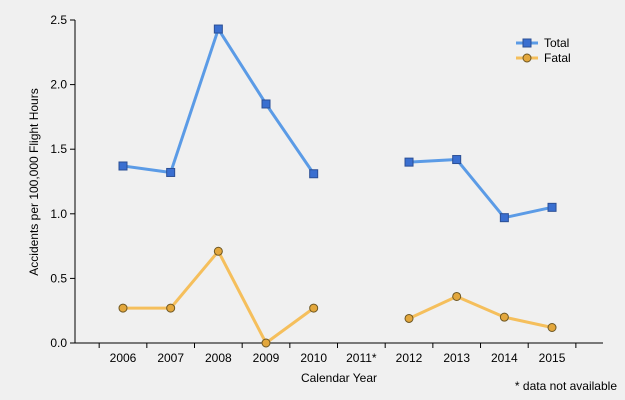  What do you see at coordinates (170, 358) in the screenshot?
I see `x-tick-label: 2007` at bounding box center [170, 358].